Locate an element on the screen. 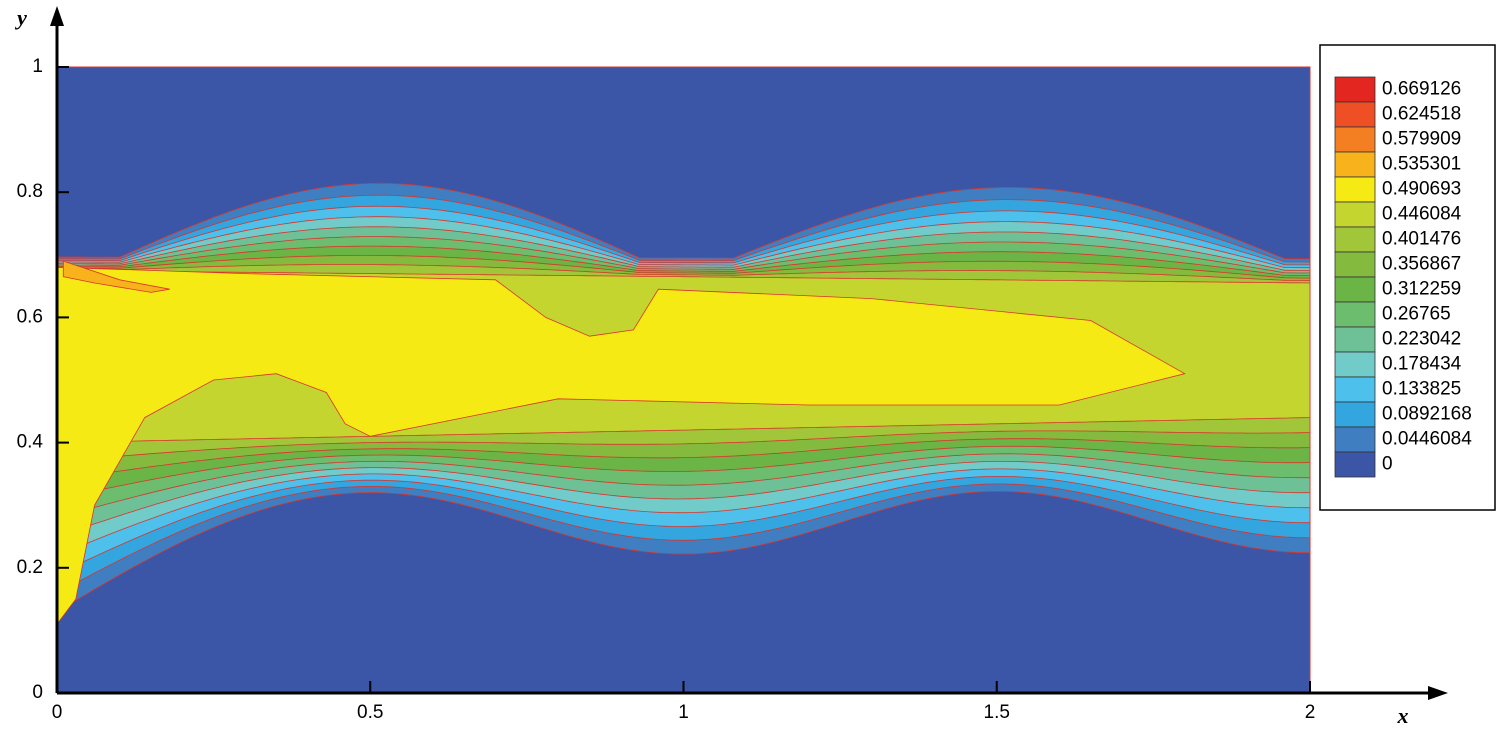 This screenshot has height=730, width=1500. y-tick-label: 0.6 is located at coordinates (30, 316).